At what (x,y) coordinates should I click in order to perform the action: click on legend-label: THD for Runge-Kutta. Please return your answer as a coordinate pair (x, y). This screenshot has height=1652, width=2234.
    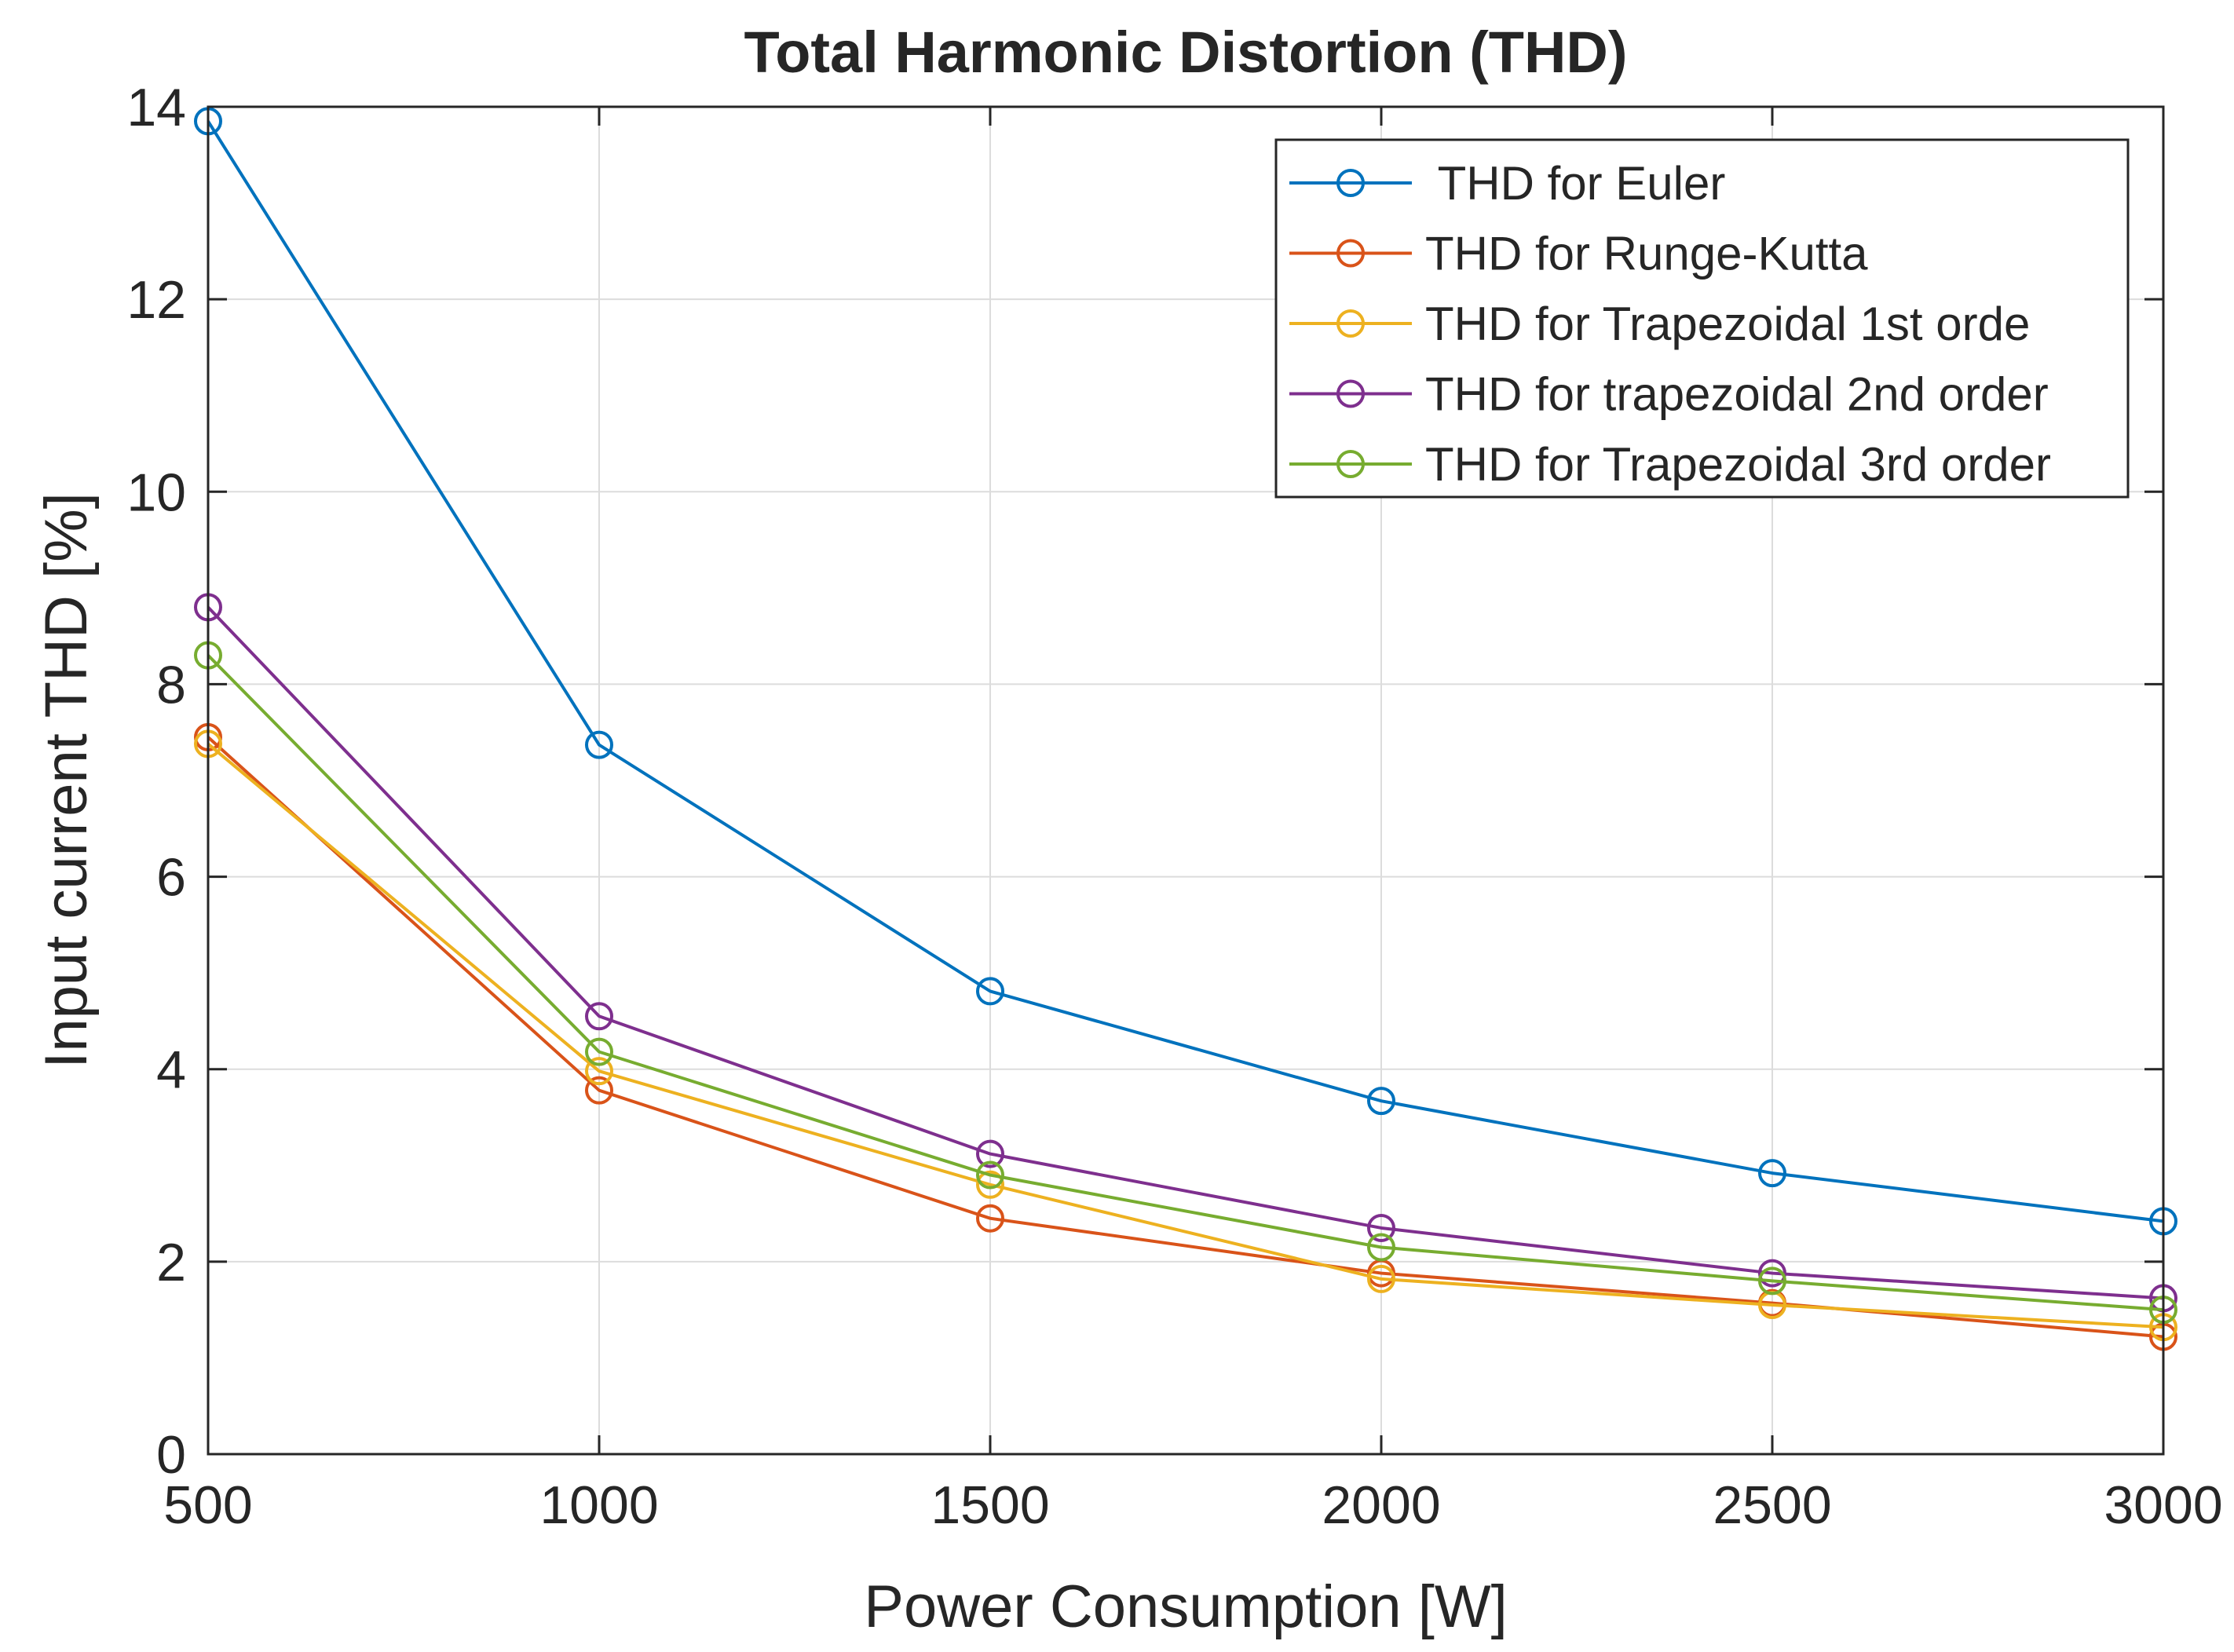
    Looking at the image, I should click on (1646, 254).